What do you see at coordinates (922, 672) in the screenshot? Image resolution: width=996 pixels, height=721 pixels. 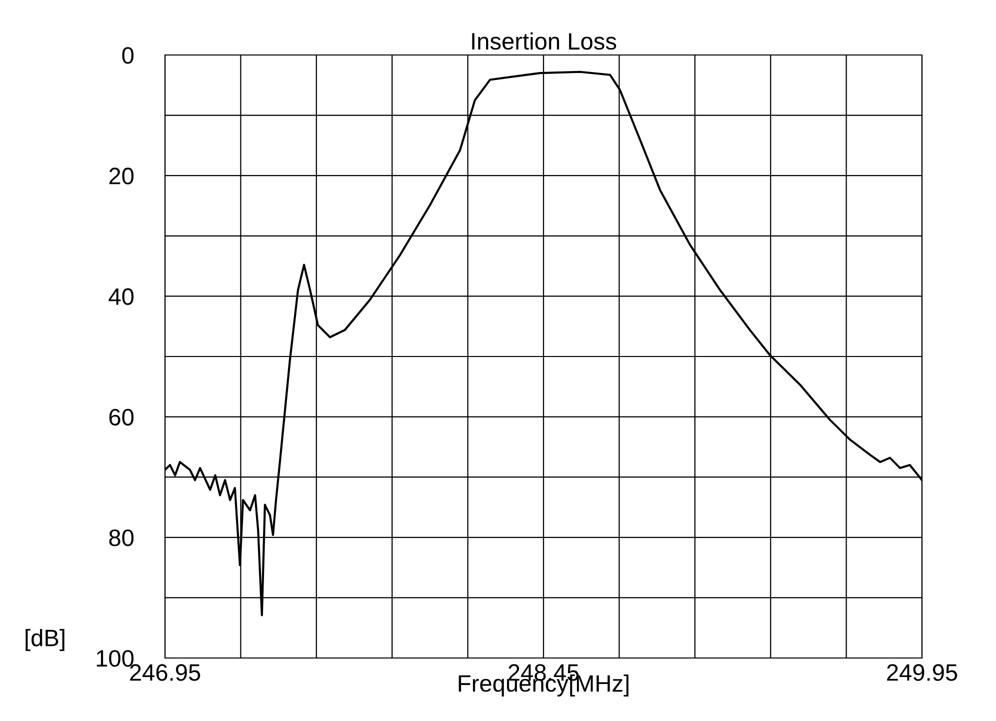 I see `x-tick-label: 249.95` at bounding box center [922, 672].